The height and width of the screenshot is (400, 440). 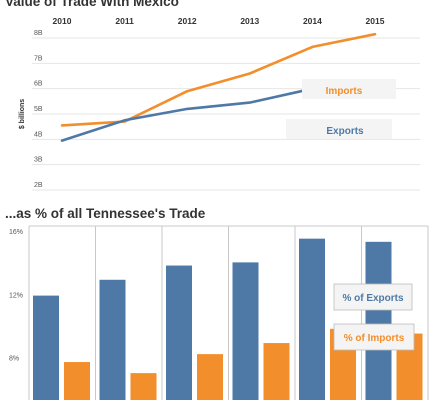 I want to click on exports-pct-bar-2013, so click(x=245, y=331).